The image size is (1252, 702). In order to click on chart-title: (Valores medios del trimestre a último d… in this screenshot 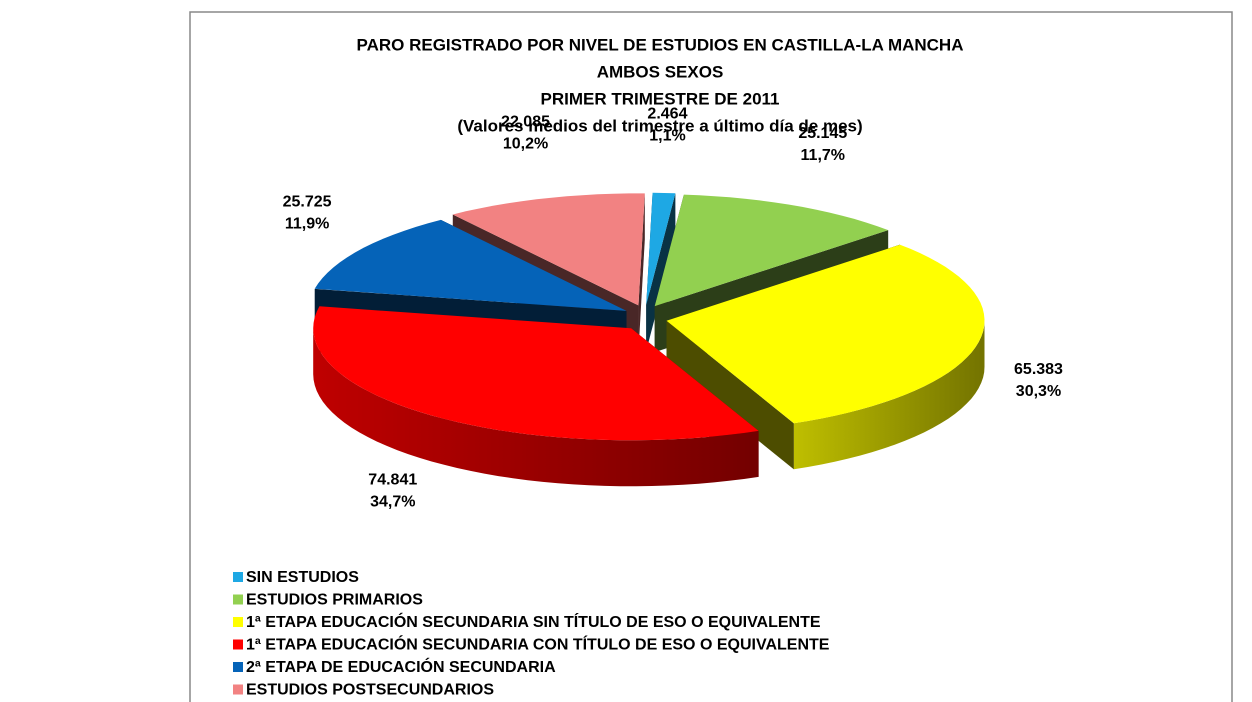, I will do `click(659, 125)`.